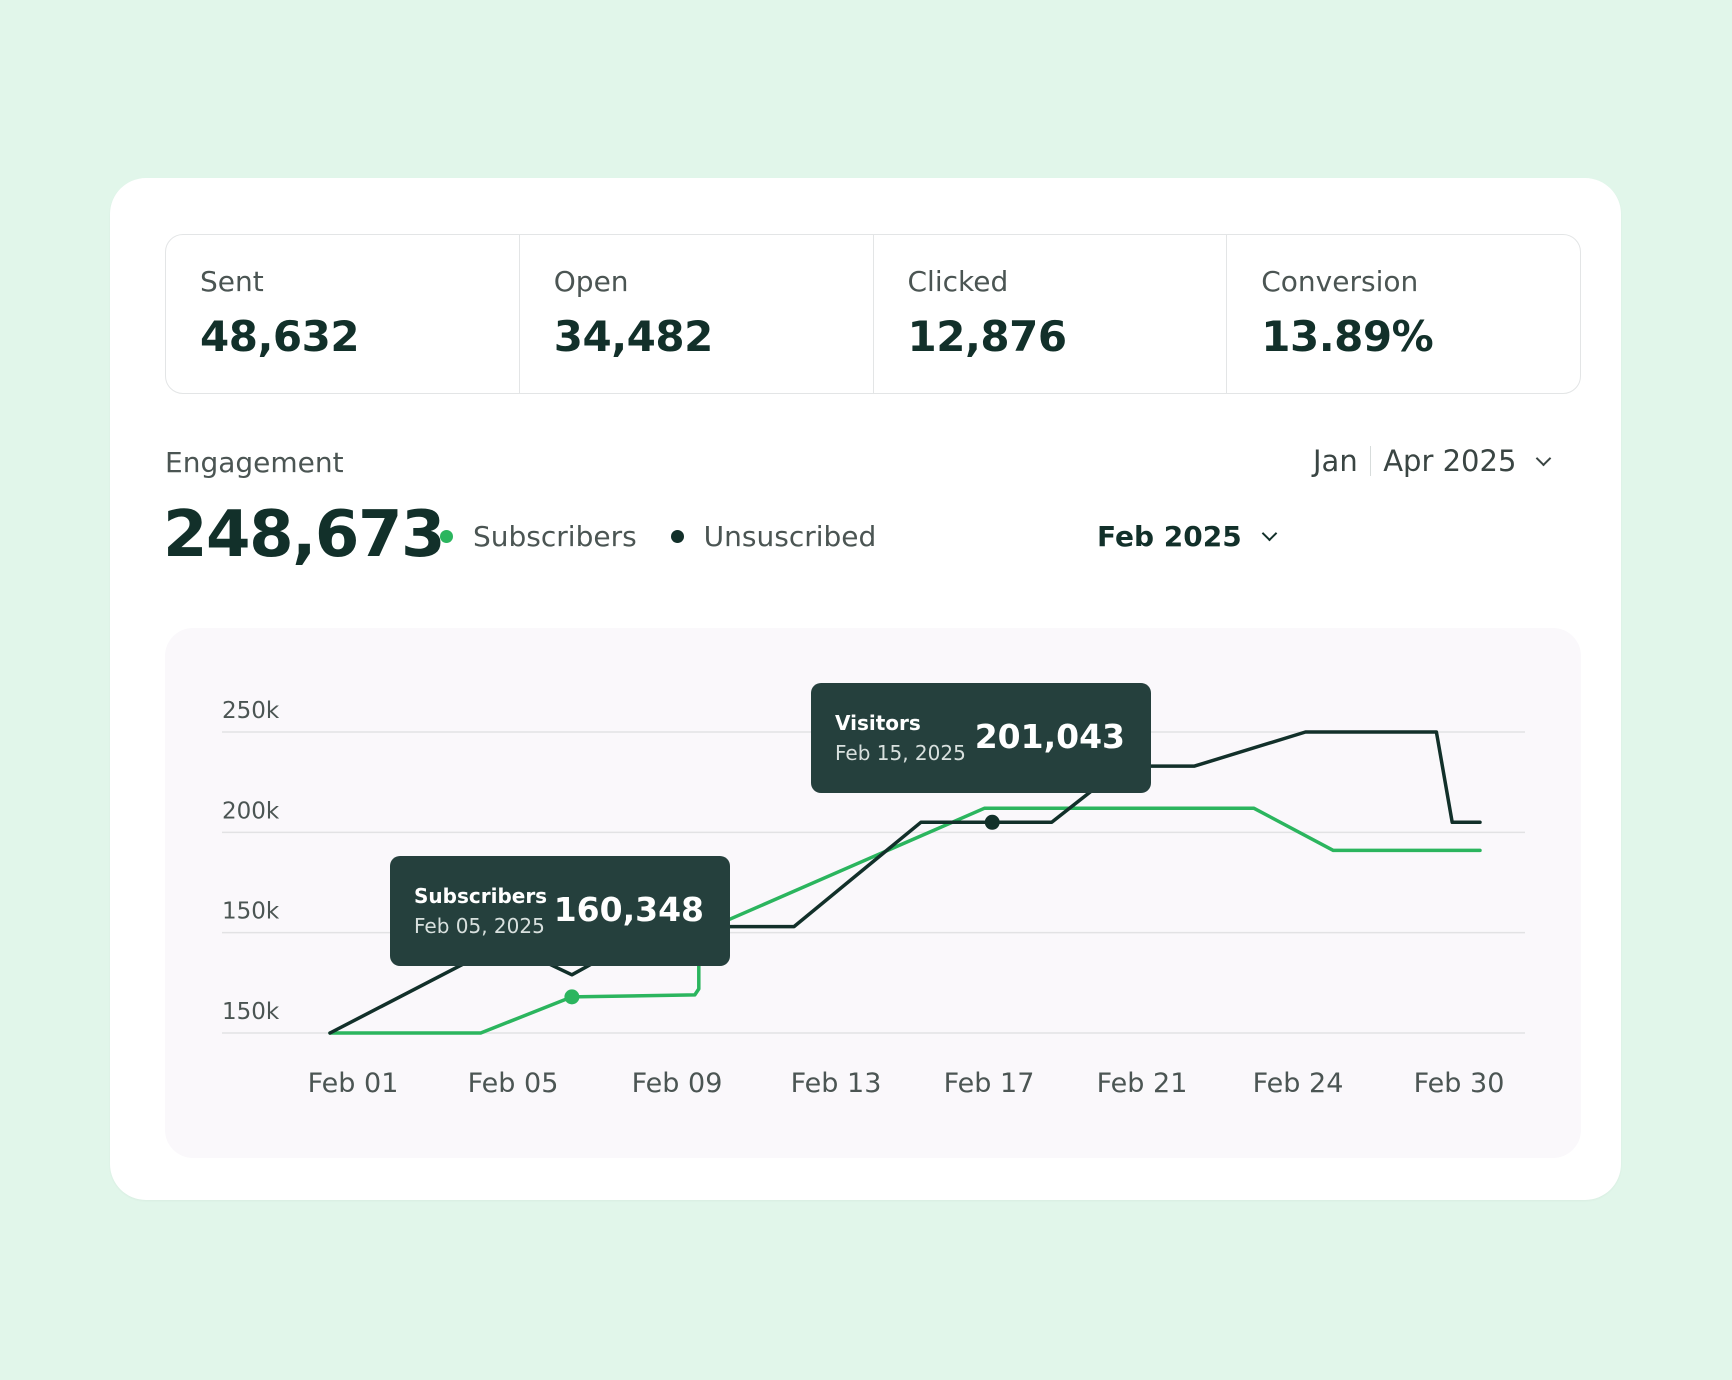  I want to click on stat-label: Clicked, so click(958, 281).